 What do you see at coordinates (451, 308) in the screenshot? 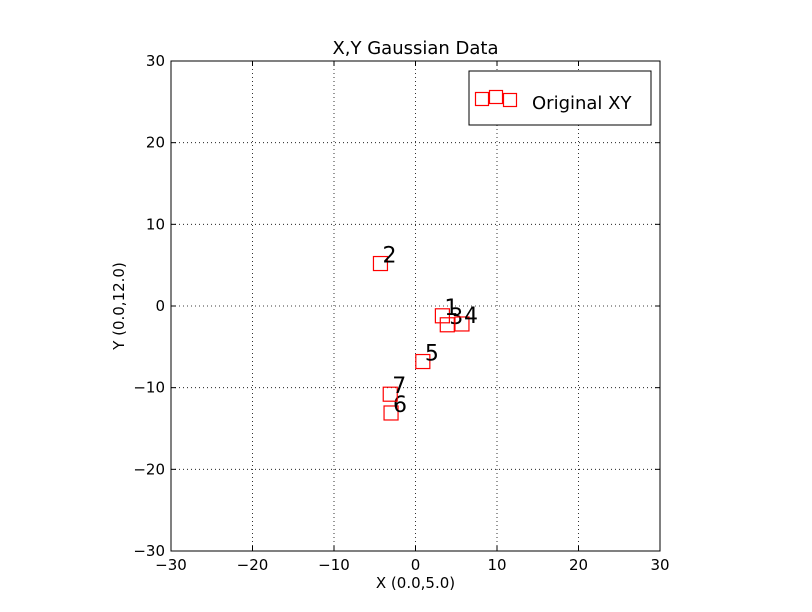
I see `data-point-label: 1` at bounding box center [451, 308].